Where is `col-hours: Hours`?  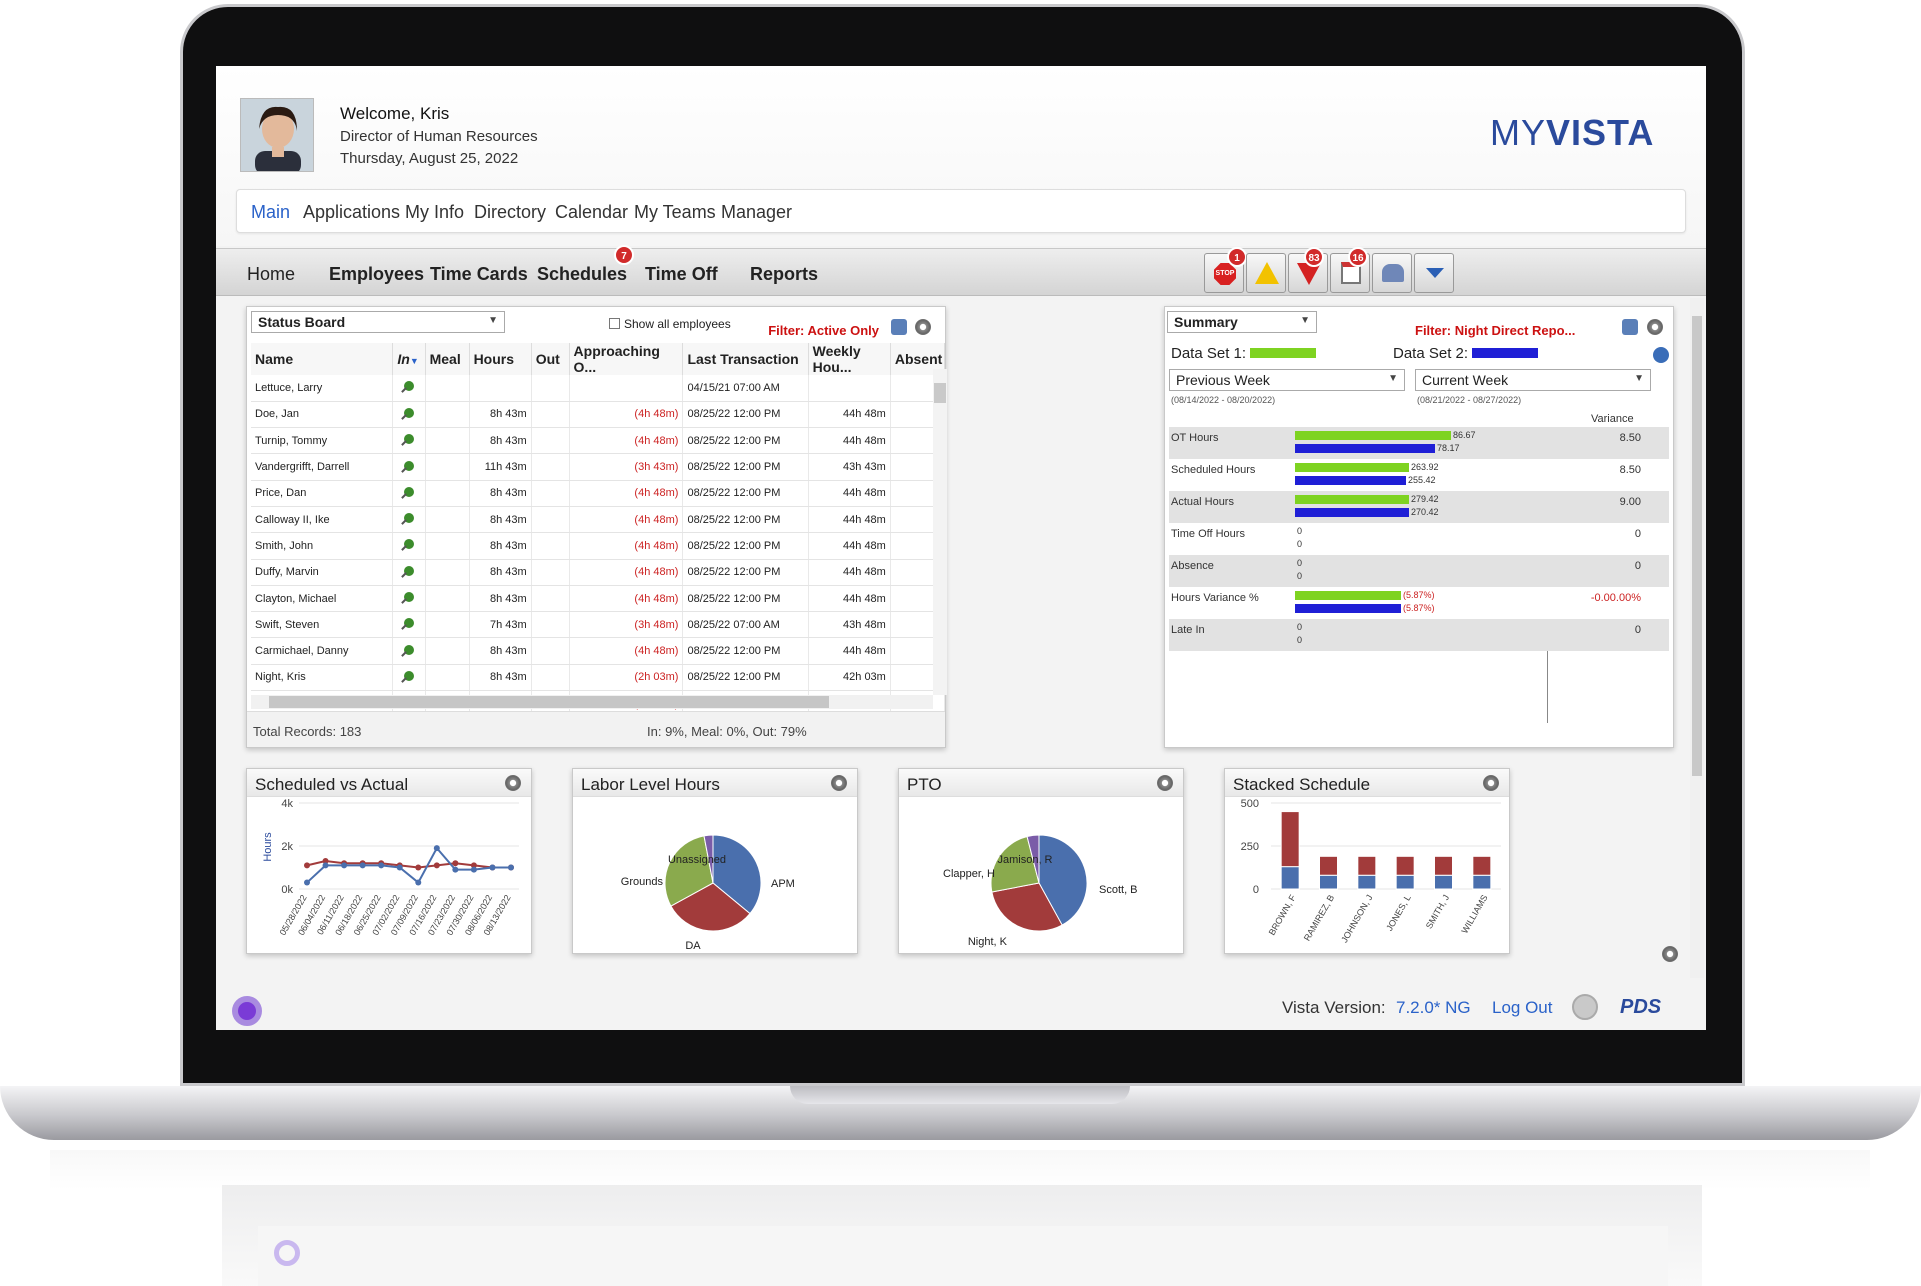 col-hours: Hours is located at coordinates (500, 359).